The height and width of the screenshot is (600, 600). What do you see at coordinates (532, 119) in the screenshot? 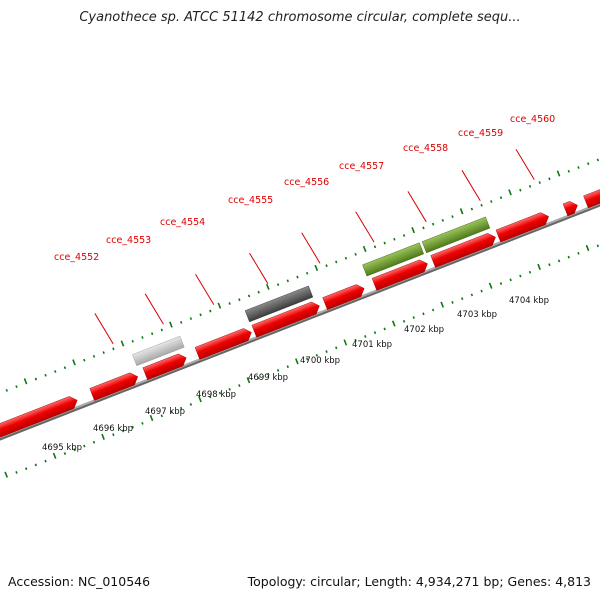
I see `gene-label: cce_4560` at bounding box center [532, 119].